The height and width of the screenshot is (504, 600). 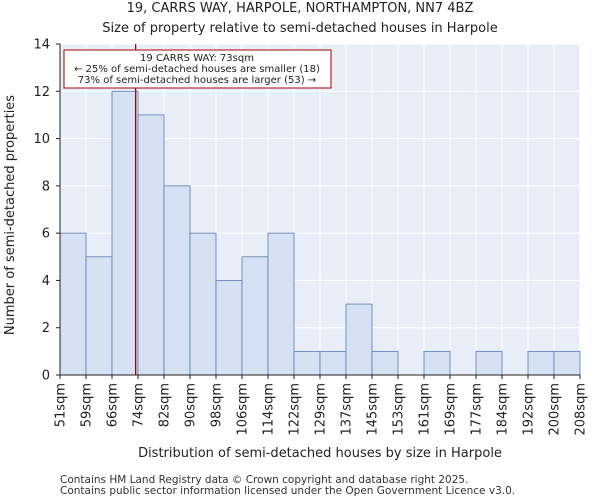 What do you see at coordinates (295, 409) in the screenshot?
I see `x-tick-label: 122sqm` at bounding box center [295, 409].